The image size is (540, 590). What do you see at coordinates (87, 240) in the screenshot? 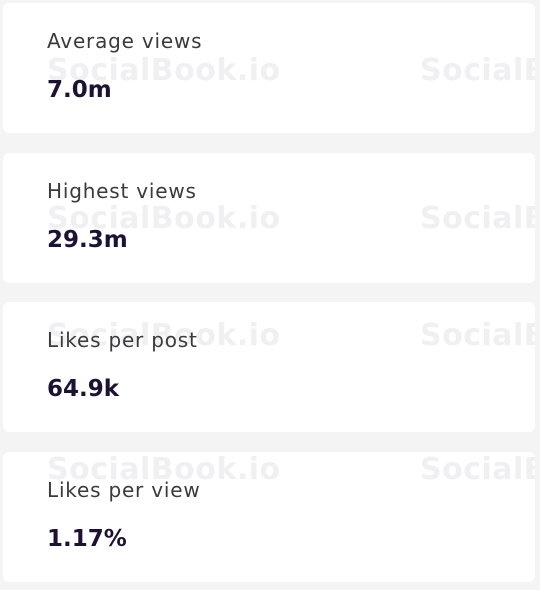
I see `stat-value: 29.3m` at bounding box center [87, 240].